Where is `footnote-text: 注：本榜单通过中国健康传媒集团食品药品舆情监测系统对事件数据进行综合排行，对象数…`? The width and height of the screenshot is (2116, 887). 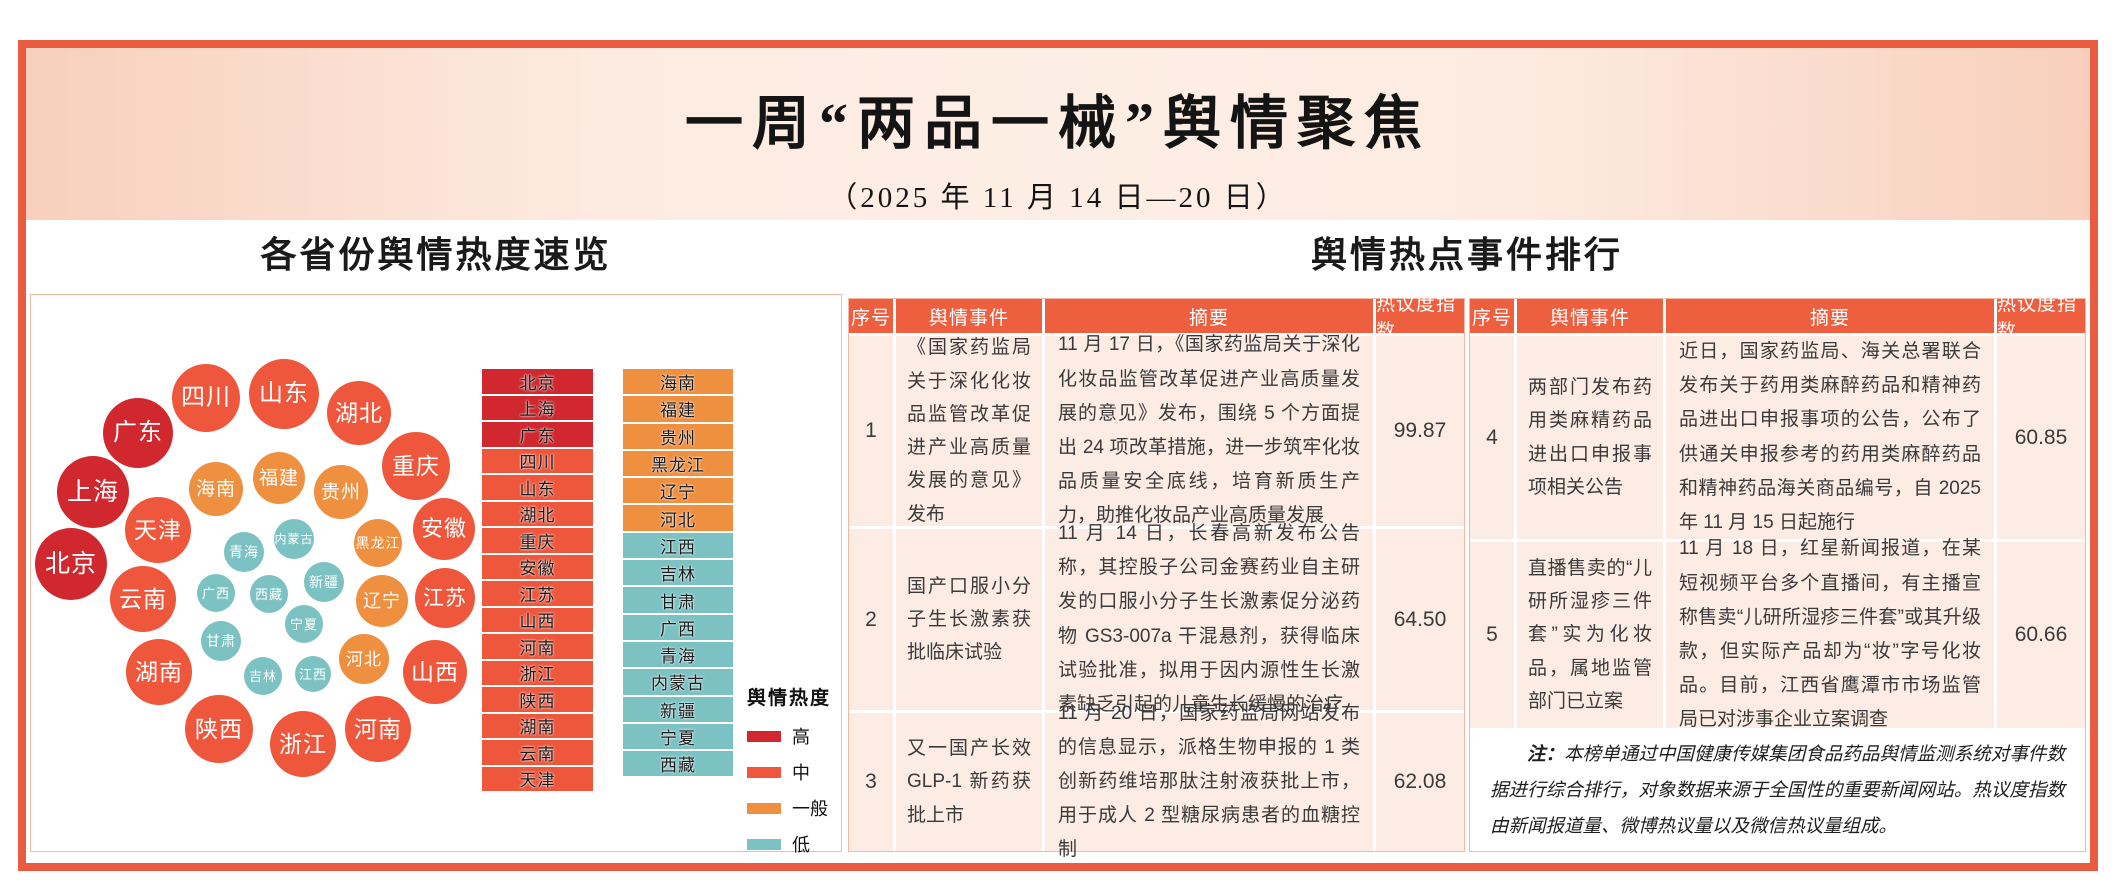 footnote-text: 注：本榜单通过中国健康传媒集团食品药品舆情监测系统对事件数据进行综合排行，对象数… is located at coordinates (1777, 791).